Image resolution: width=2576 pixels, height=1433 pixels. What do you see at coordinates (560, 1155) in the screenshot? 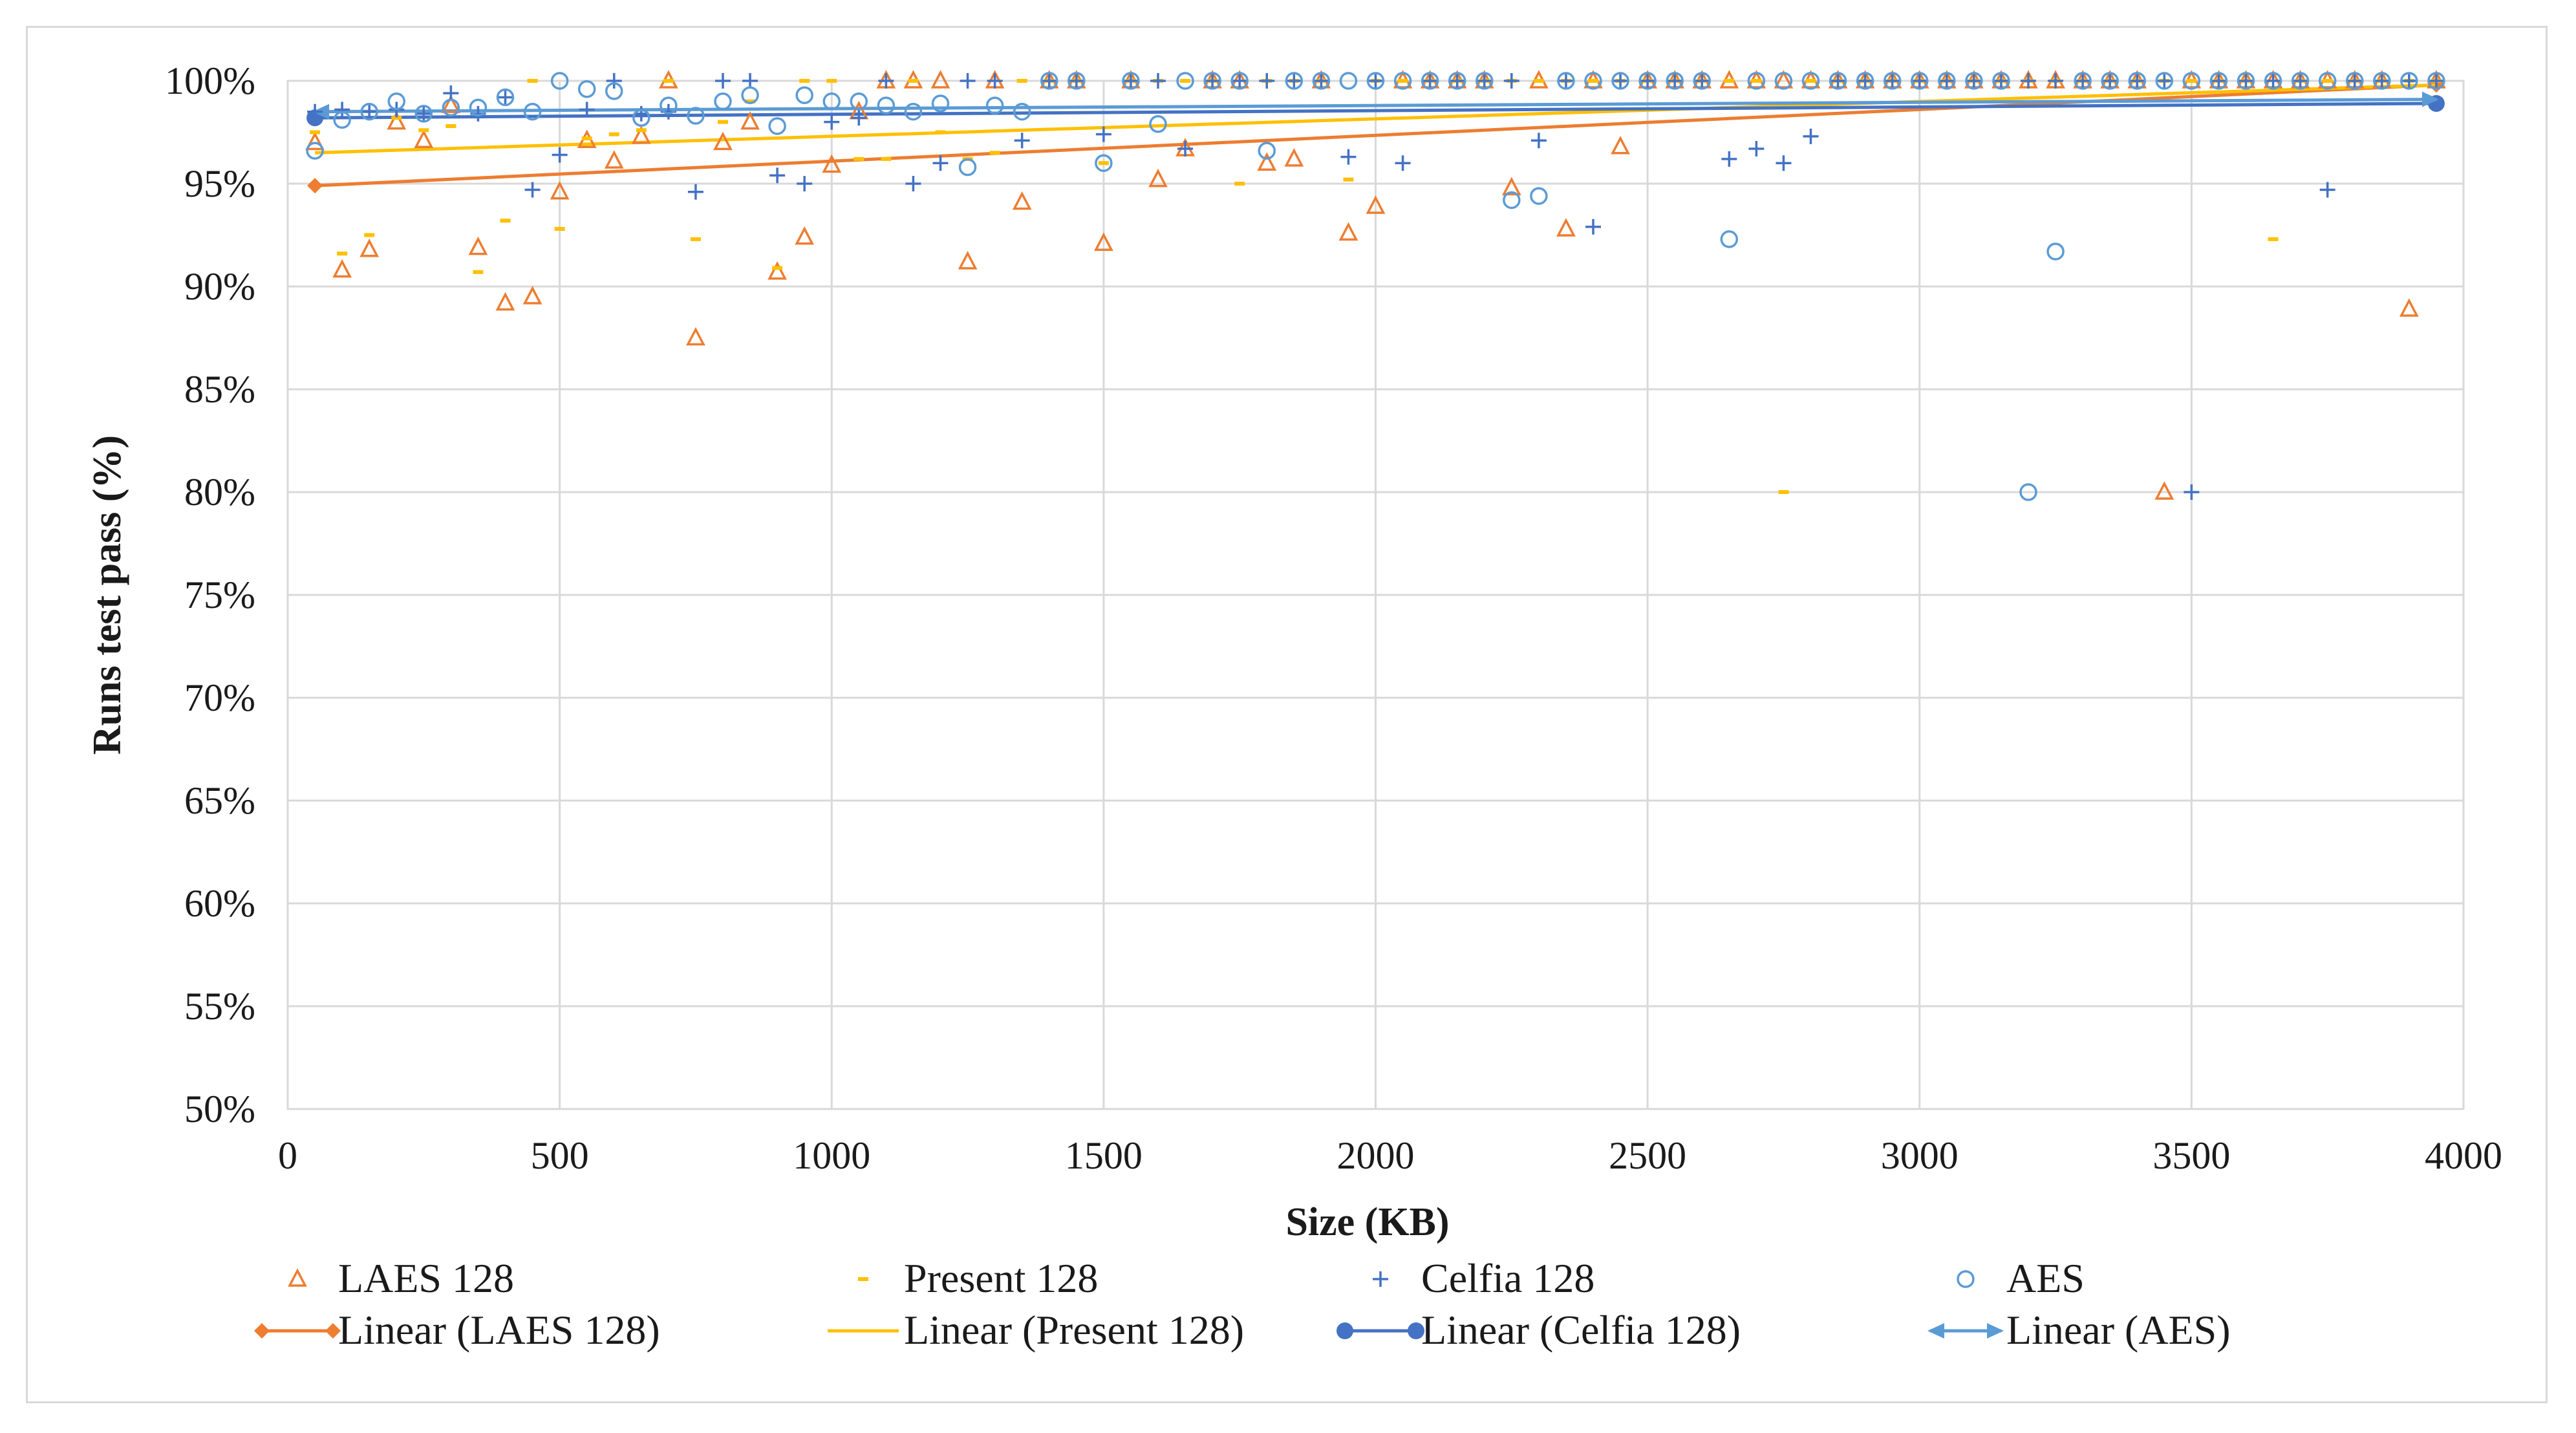
I see `x-tick-label: 500` at bounding box center [560, 1155].